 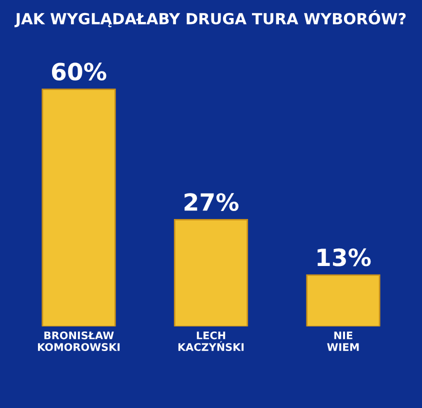 I want to click on x-tick-label: NIE WIEM, so click(x=343, y=341).